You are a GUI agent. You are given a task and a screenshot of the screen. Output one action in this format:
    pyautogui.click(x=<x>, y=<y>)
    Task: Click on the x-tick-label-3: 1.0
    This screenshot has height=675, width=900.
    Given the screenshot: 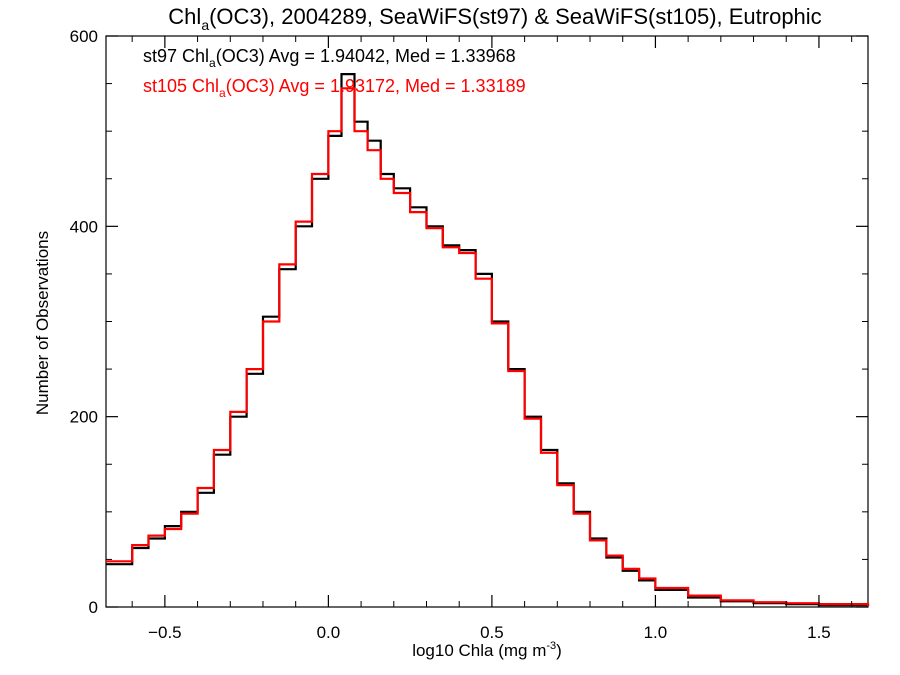 What is the action you would take?
    pyautogui.click(x=656, y=632)
    